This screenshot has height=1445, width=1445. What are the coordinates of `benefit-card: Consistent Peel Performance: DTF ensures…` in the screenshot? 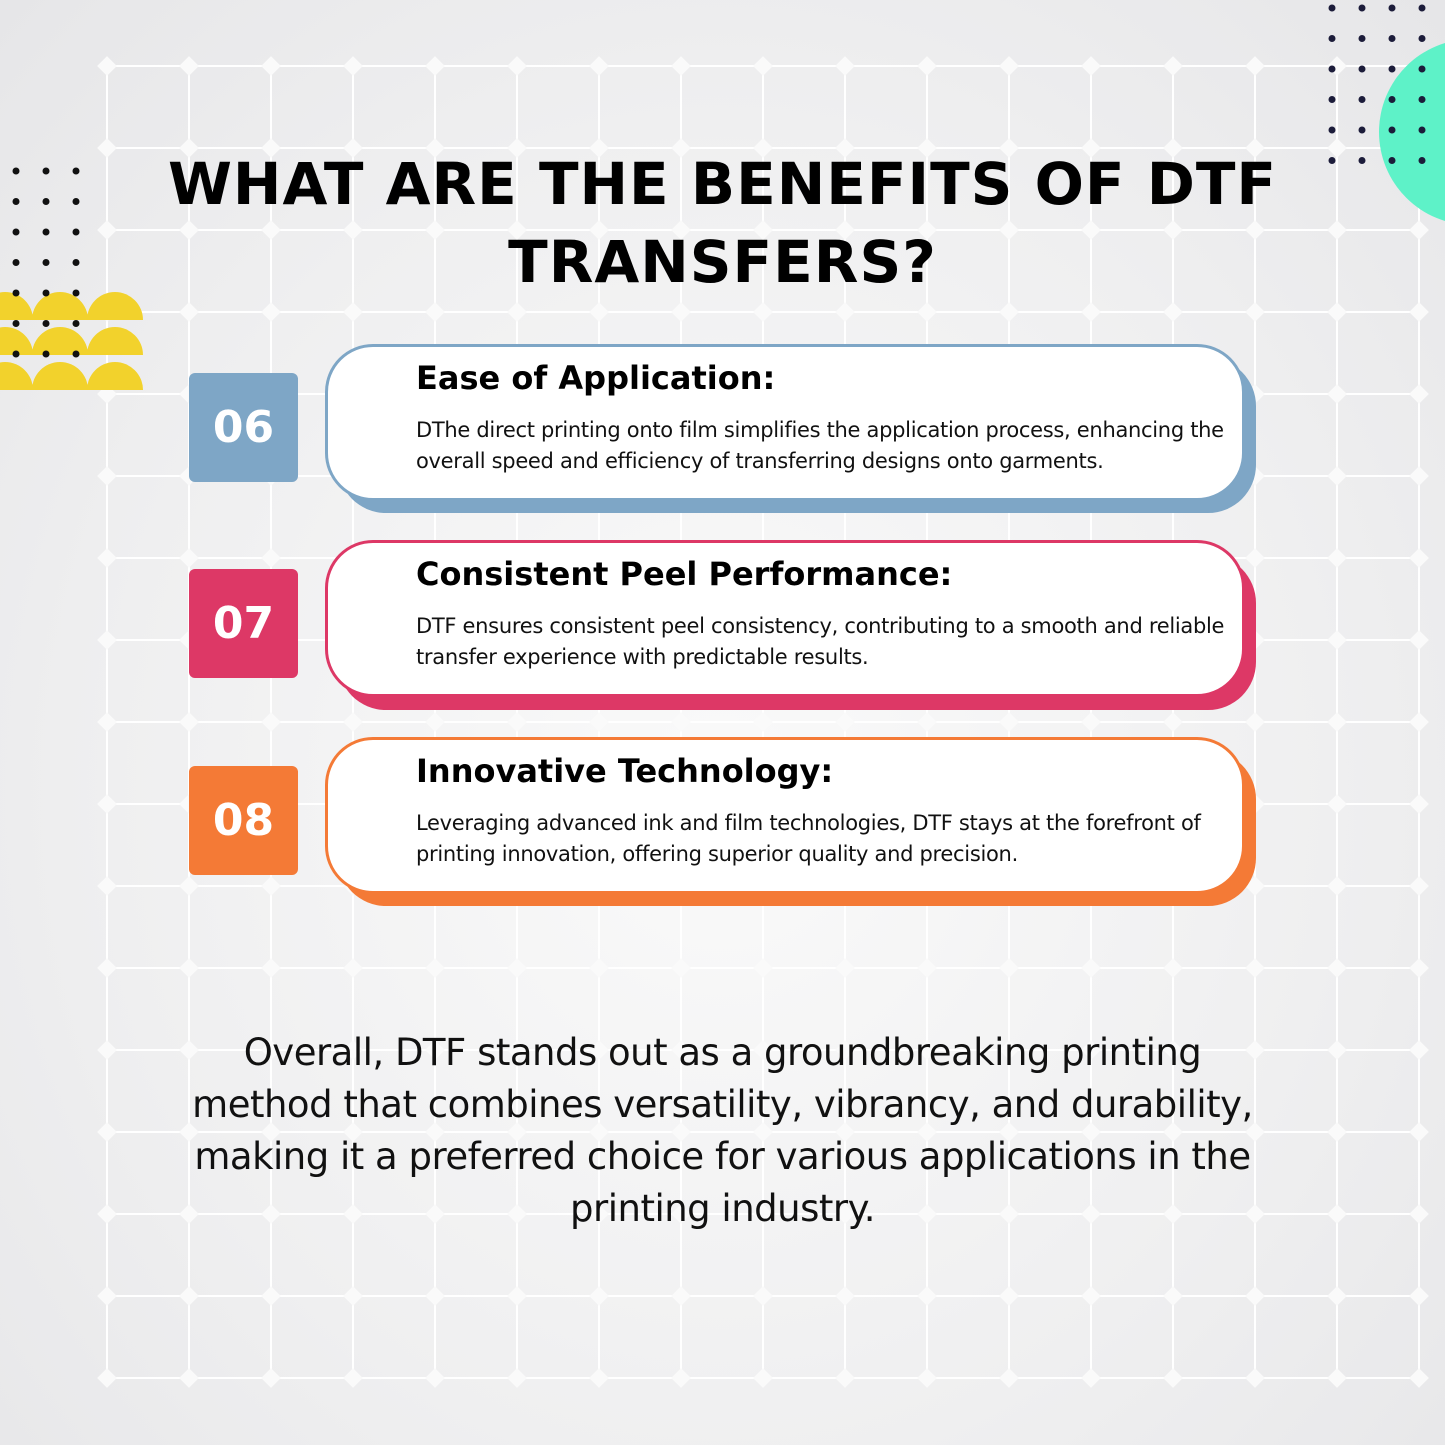 It's located at (785, 618).